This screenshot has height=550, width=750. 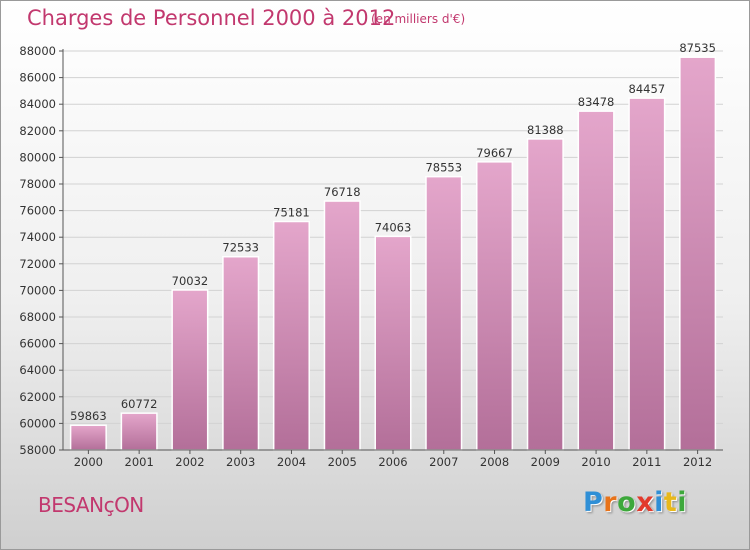 I want to click on x-tick-label: 2009, so click(x=545, y=462).